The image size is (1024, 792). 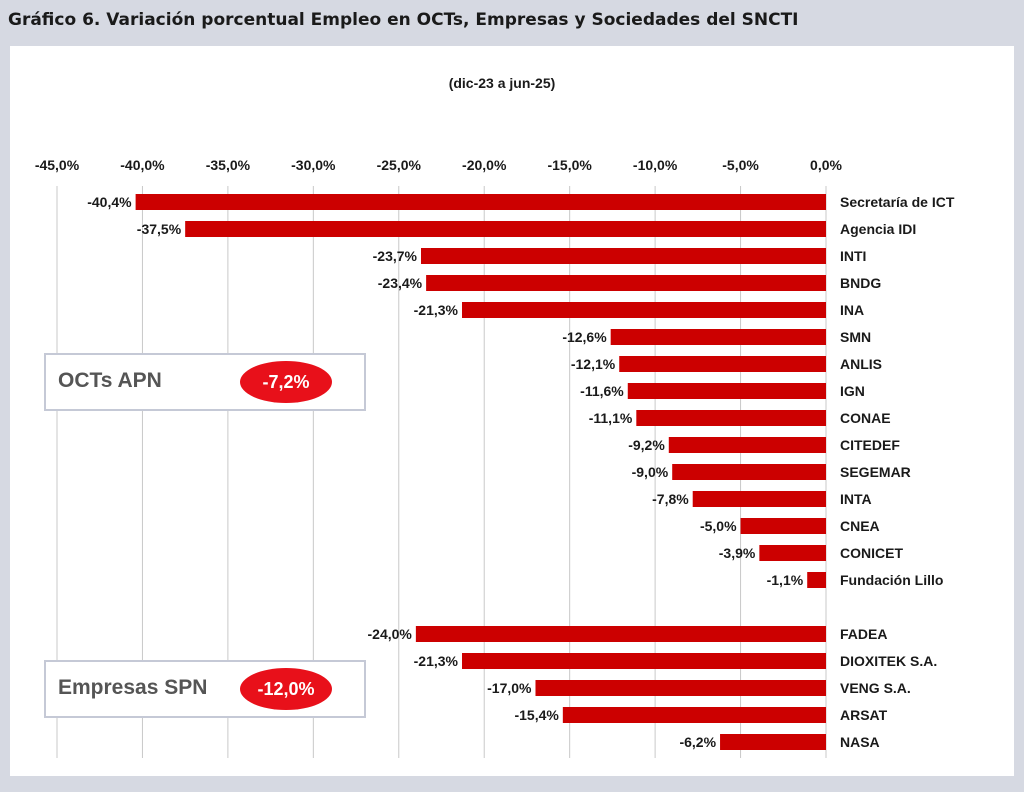 What do you see at coordinates (863, 634) in the screenshot?
I see `category-label: FADEA` at bounding box center [863, 634].